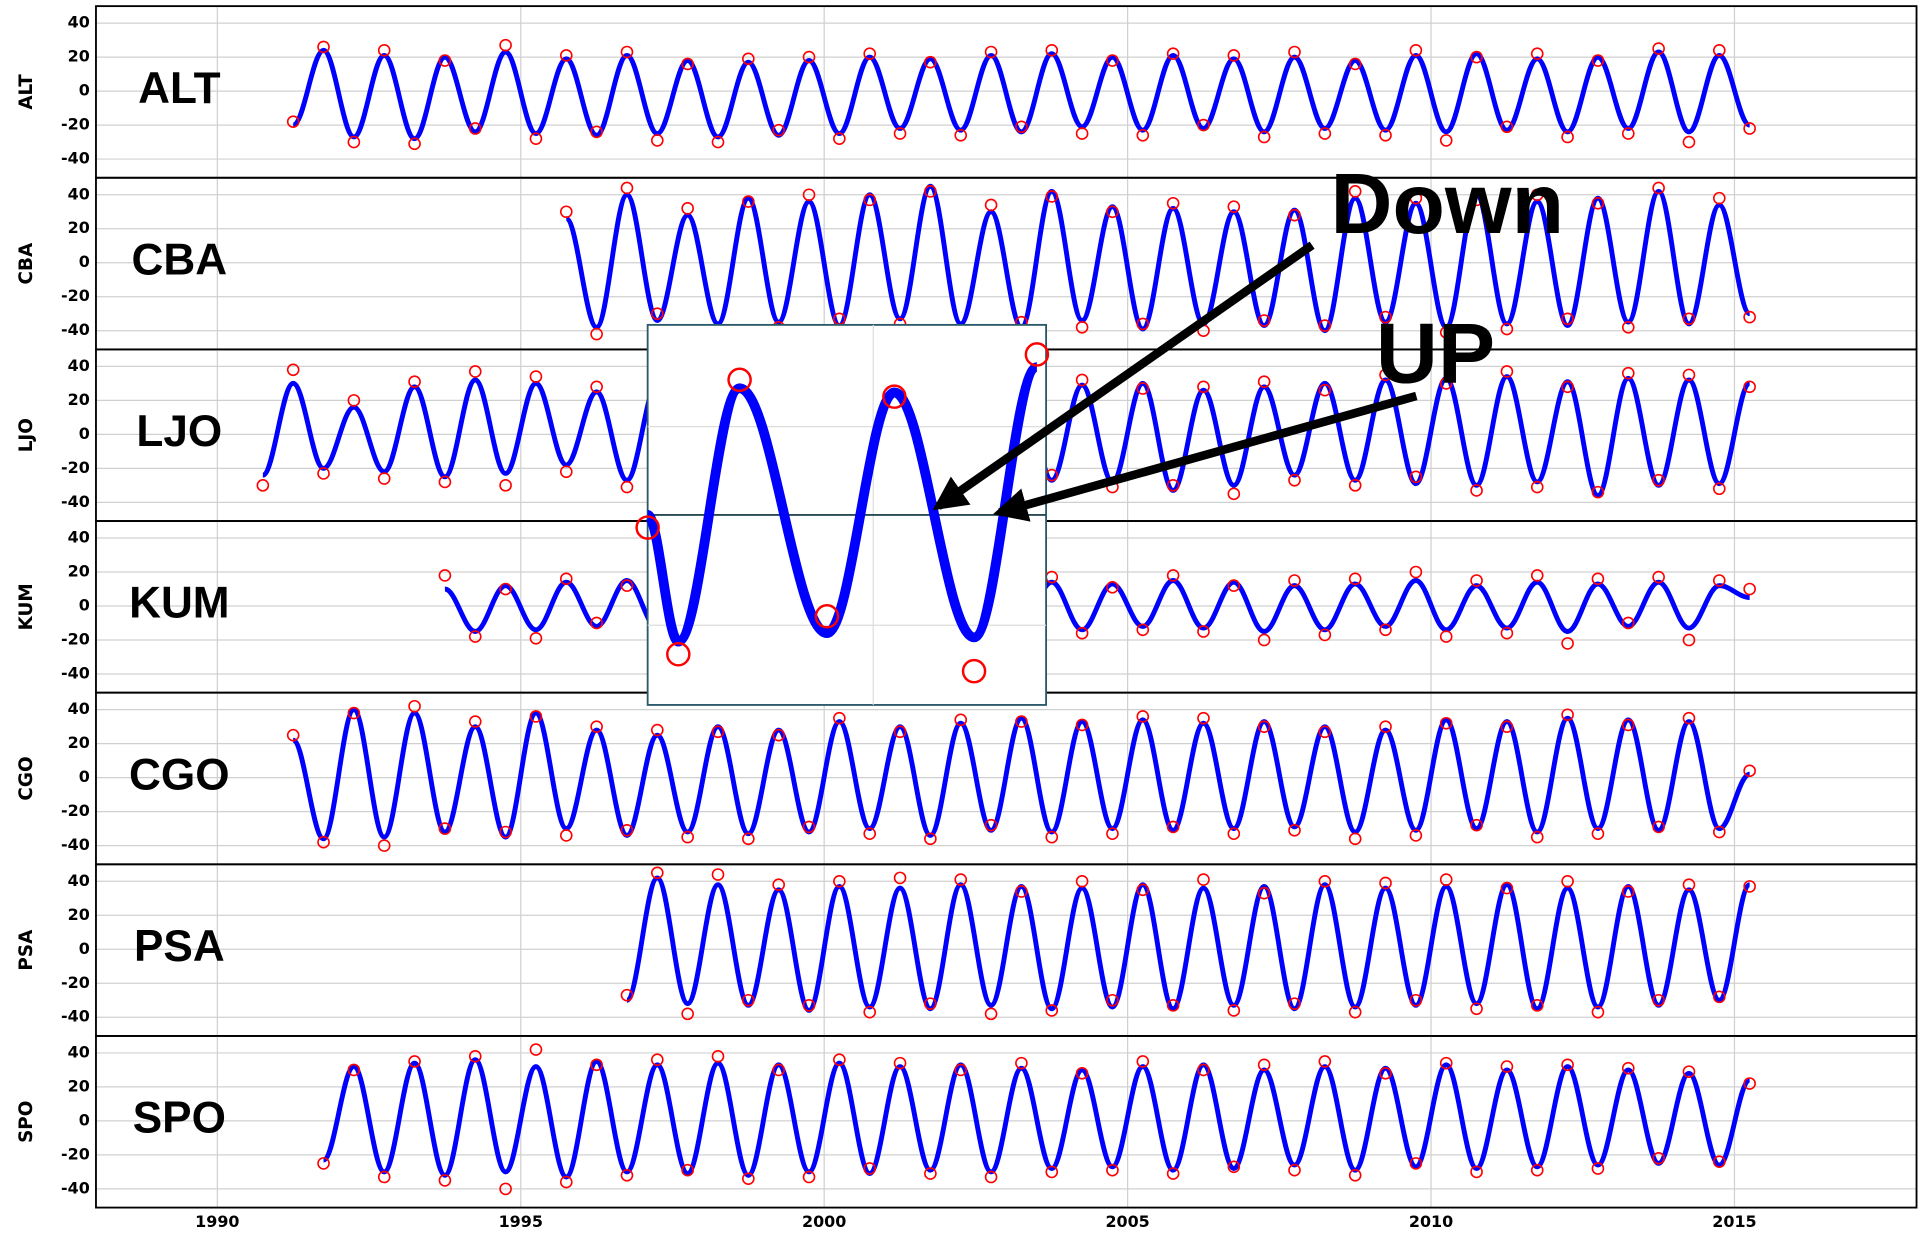 The height and width of the screenshot is (1237, 1923). Describe the element at coordinates (1431, 1221) in the screenshot. I see `x-tick-label: 2010` at that location.